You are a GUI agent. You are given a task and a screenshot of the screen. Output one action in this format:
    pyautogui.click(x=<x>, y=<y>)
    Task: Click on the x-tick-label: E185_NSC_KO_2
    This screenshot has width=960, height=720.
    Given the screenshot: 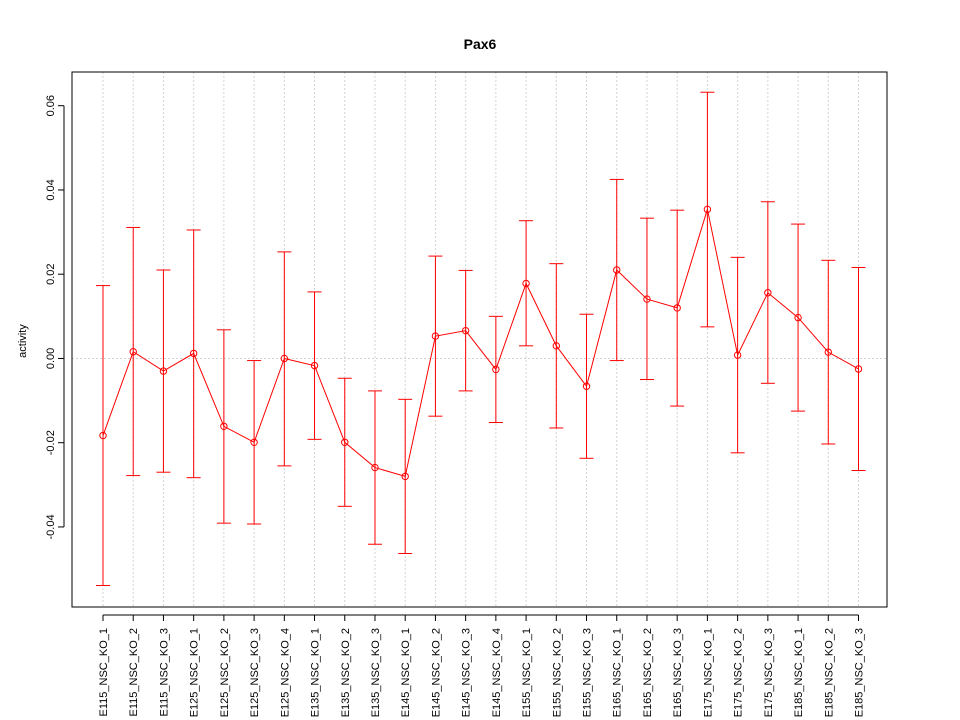 What is the action you would take?
    pyautogui.click(x=829, y=672)
    